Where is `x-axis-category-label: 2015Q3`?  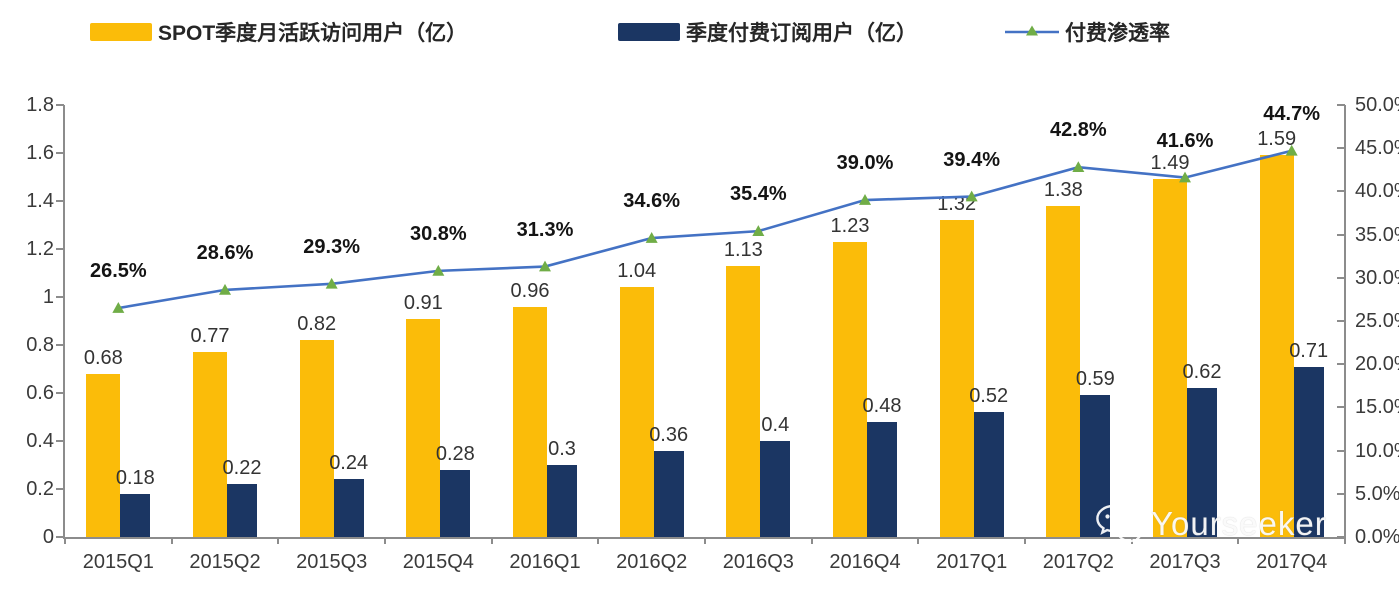 x-axis-category-label: 2015Q3 is located at coordinates (332, 562).